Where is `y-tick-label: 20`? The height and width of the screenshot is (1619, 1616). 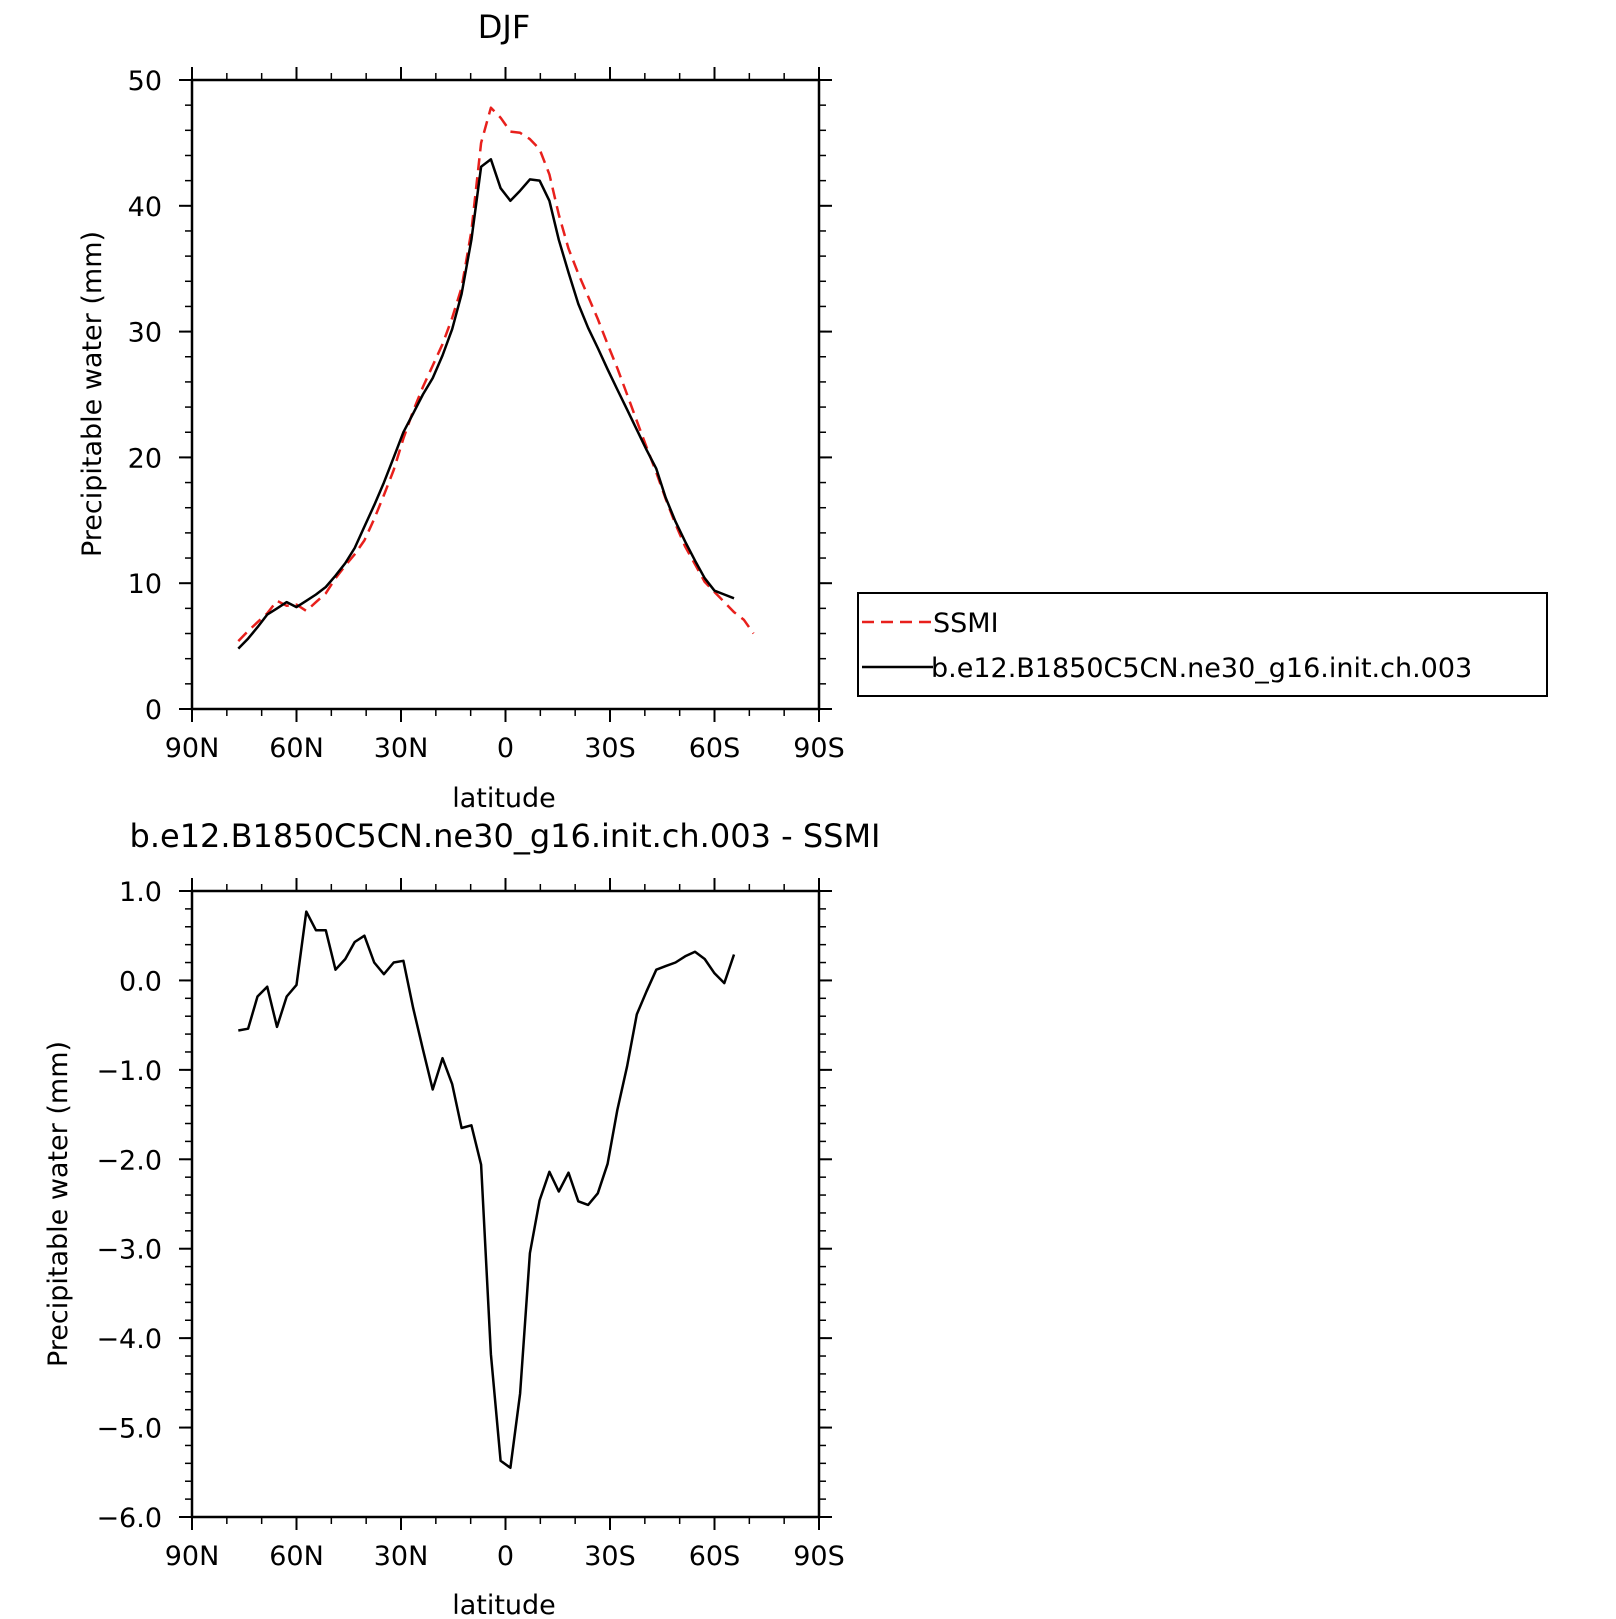
y-tick-label: 20 is located at coordinates (145, 458).